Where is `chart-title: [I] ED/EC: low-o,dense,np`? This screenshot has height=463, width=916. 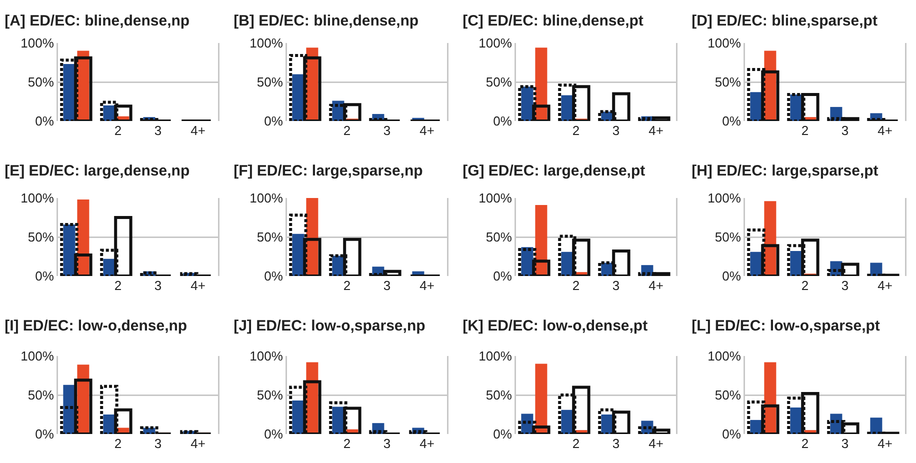 chart-title: [I] ED/EC: low-o,dense,np is located at coordinates (96, 325).